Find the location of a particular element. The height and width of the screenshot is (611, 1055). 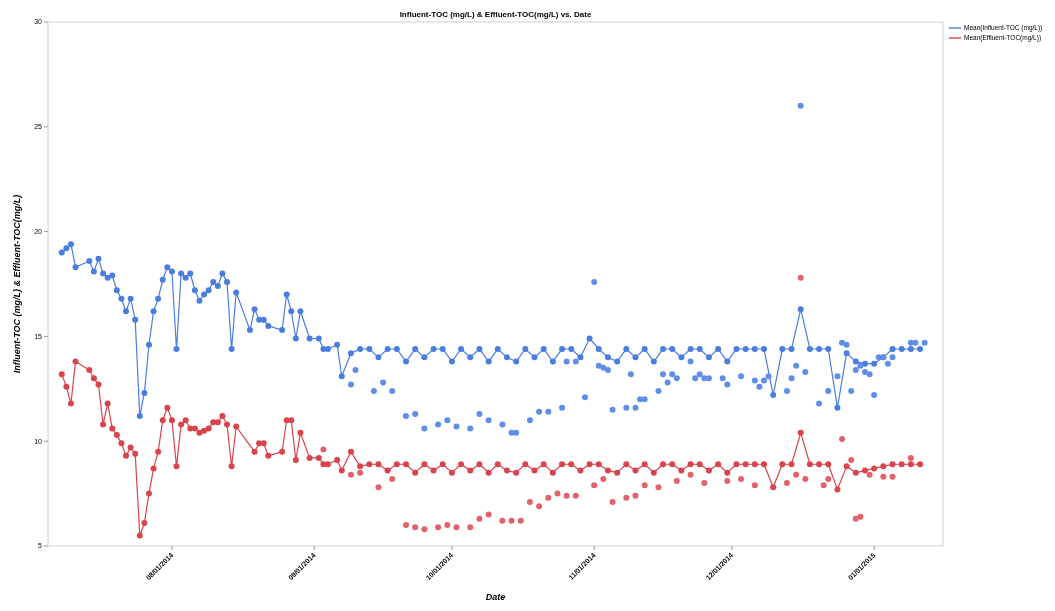

chart-title: Influent-TOC (mg/L) & Effluent-TOC(mg/L) vs. Date is located at coordinates (495, 14).